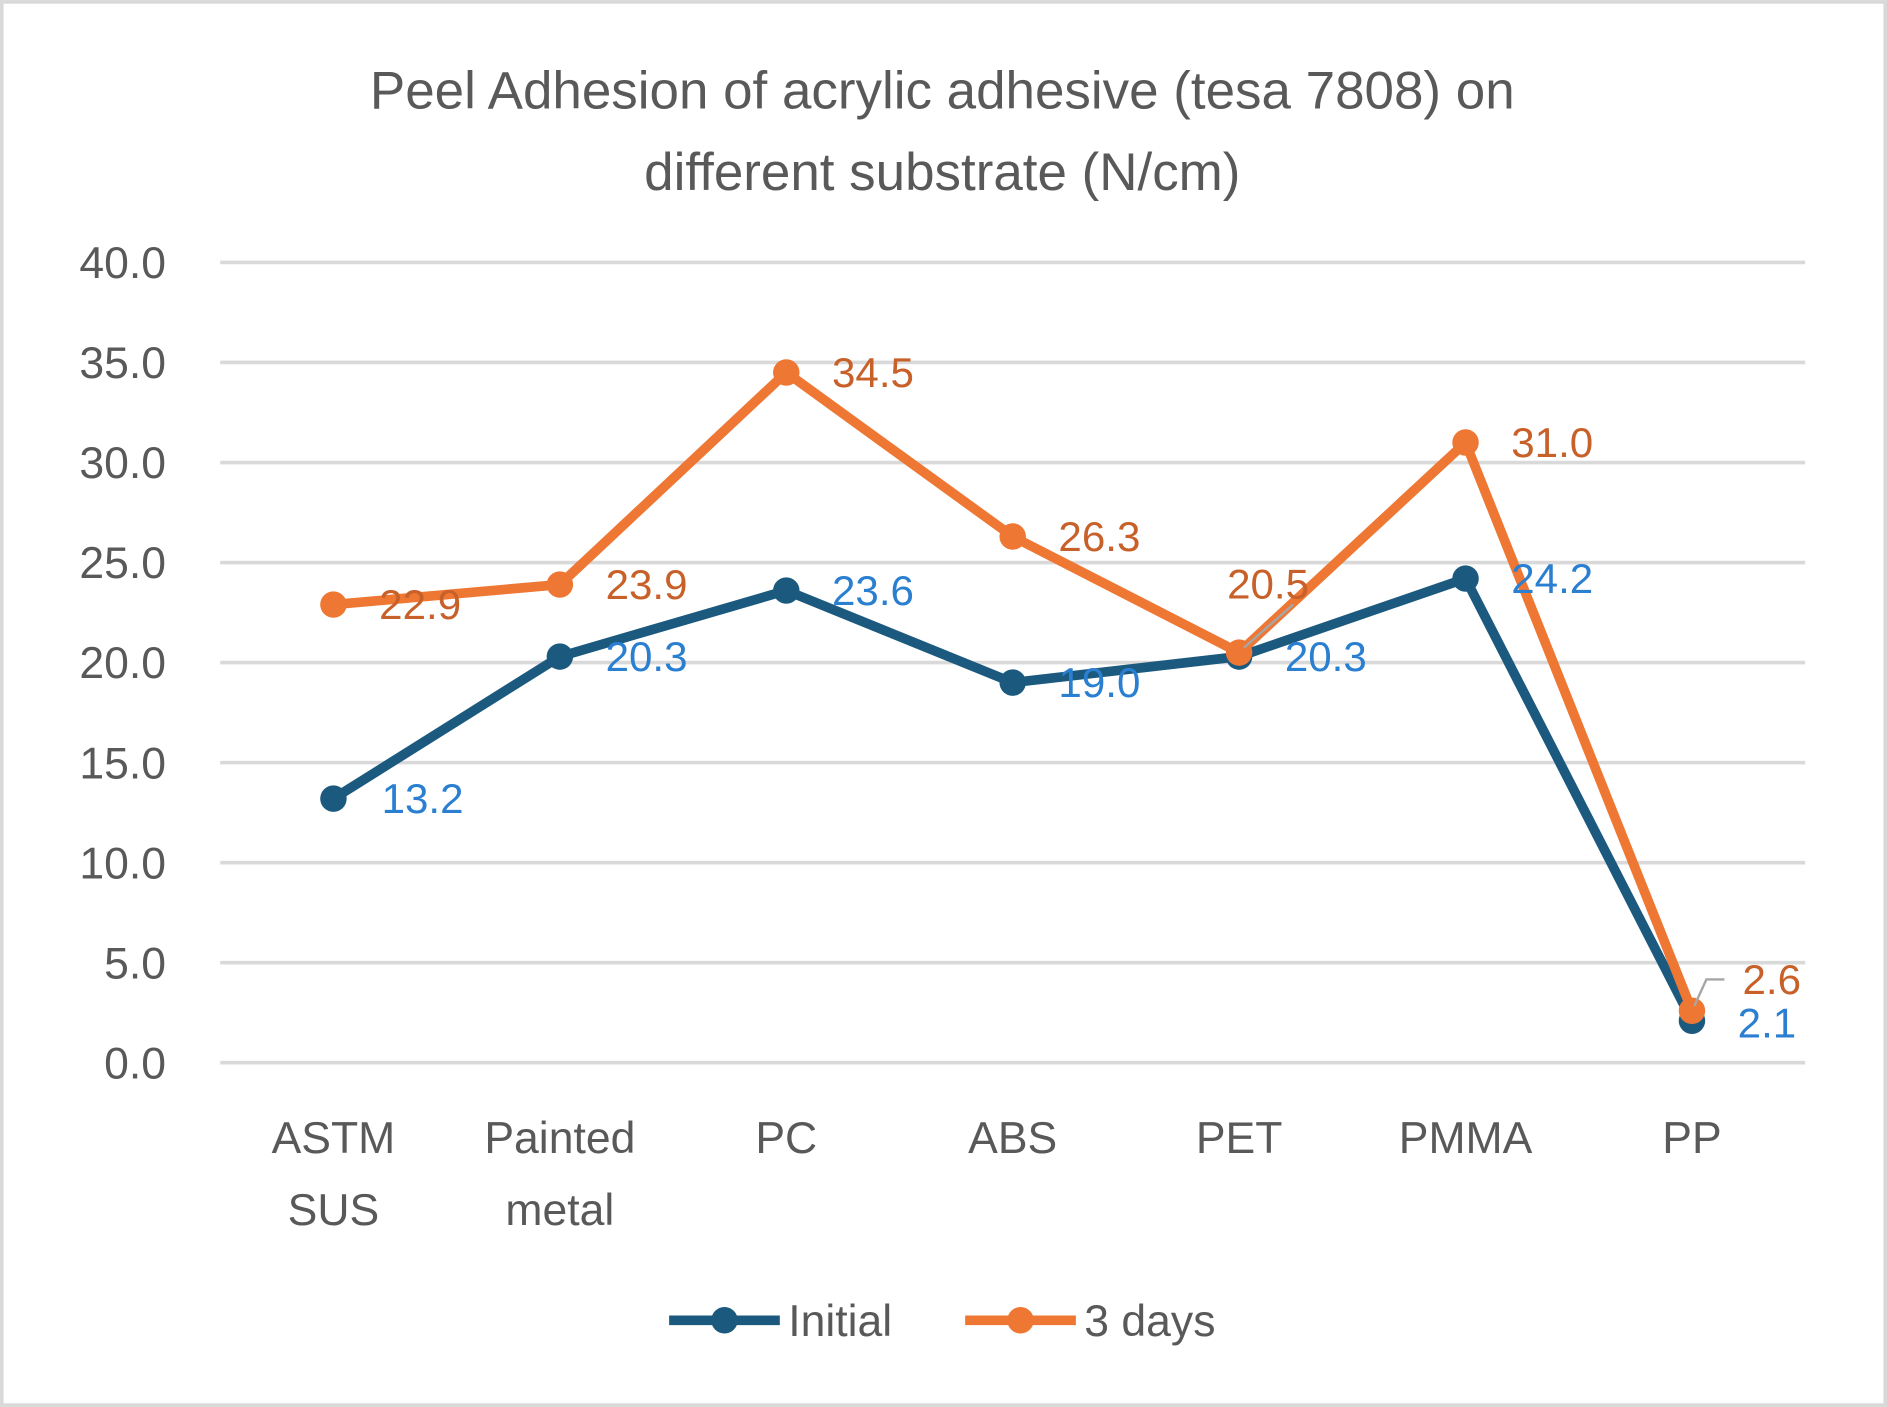 This screenshot has height=1407, width=1887. What do you see at coordinates (559, 1210) in the screenshot?
I see `x-tick-label: metal` at bounding box center [559, 1210].